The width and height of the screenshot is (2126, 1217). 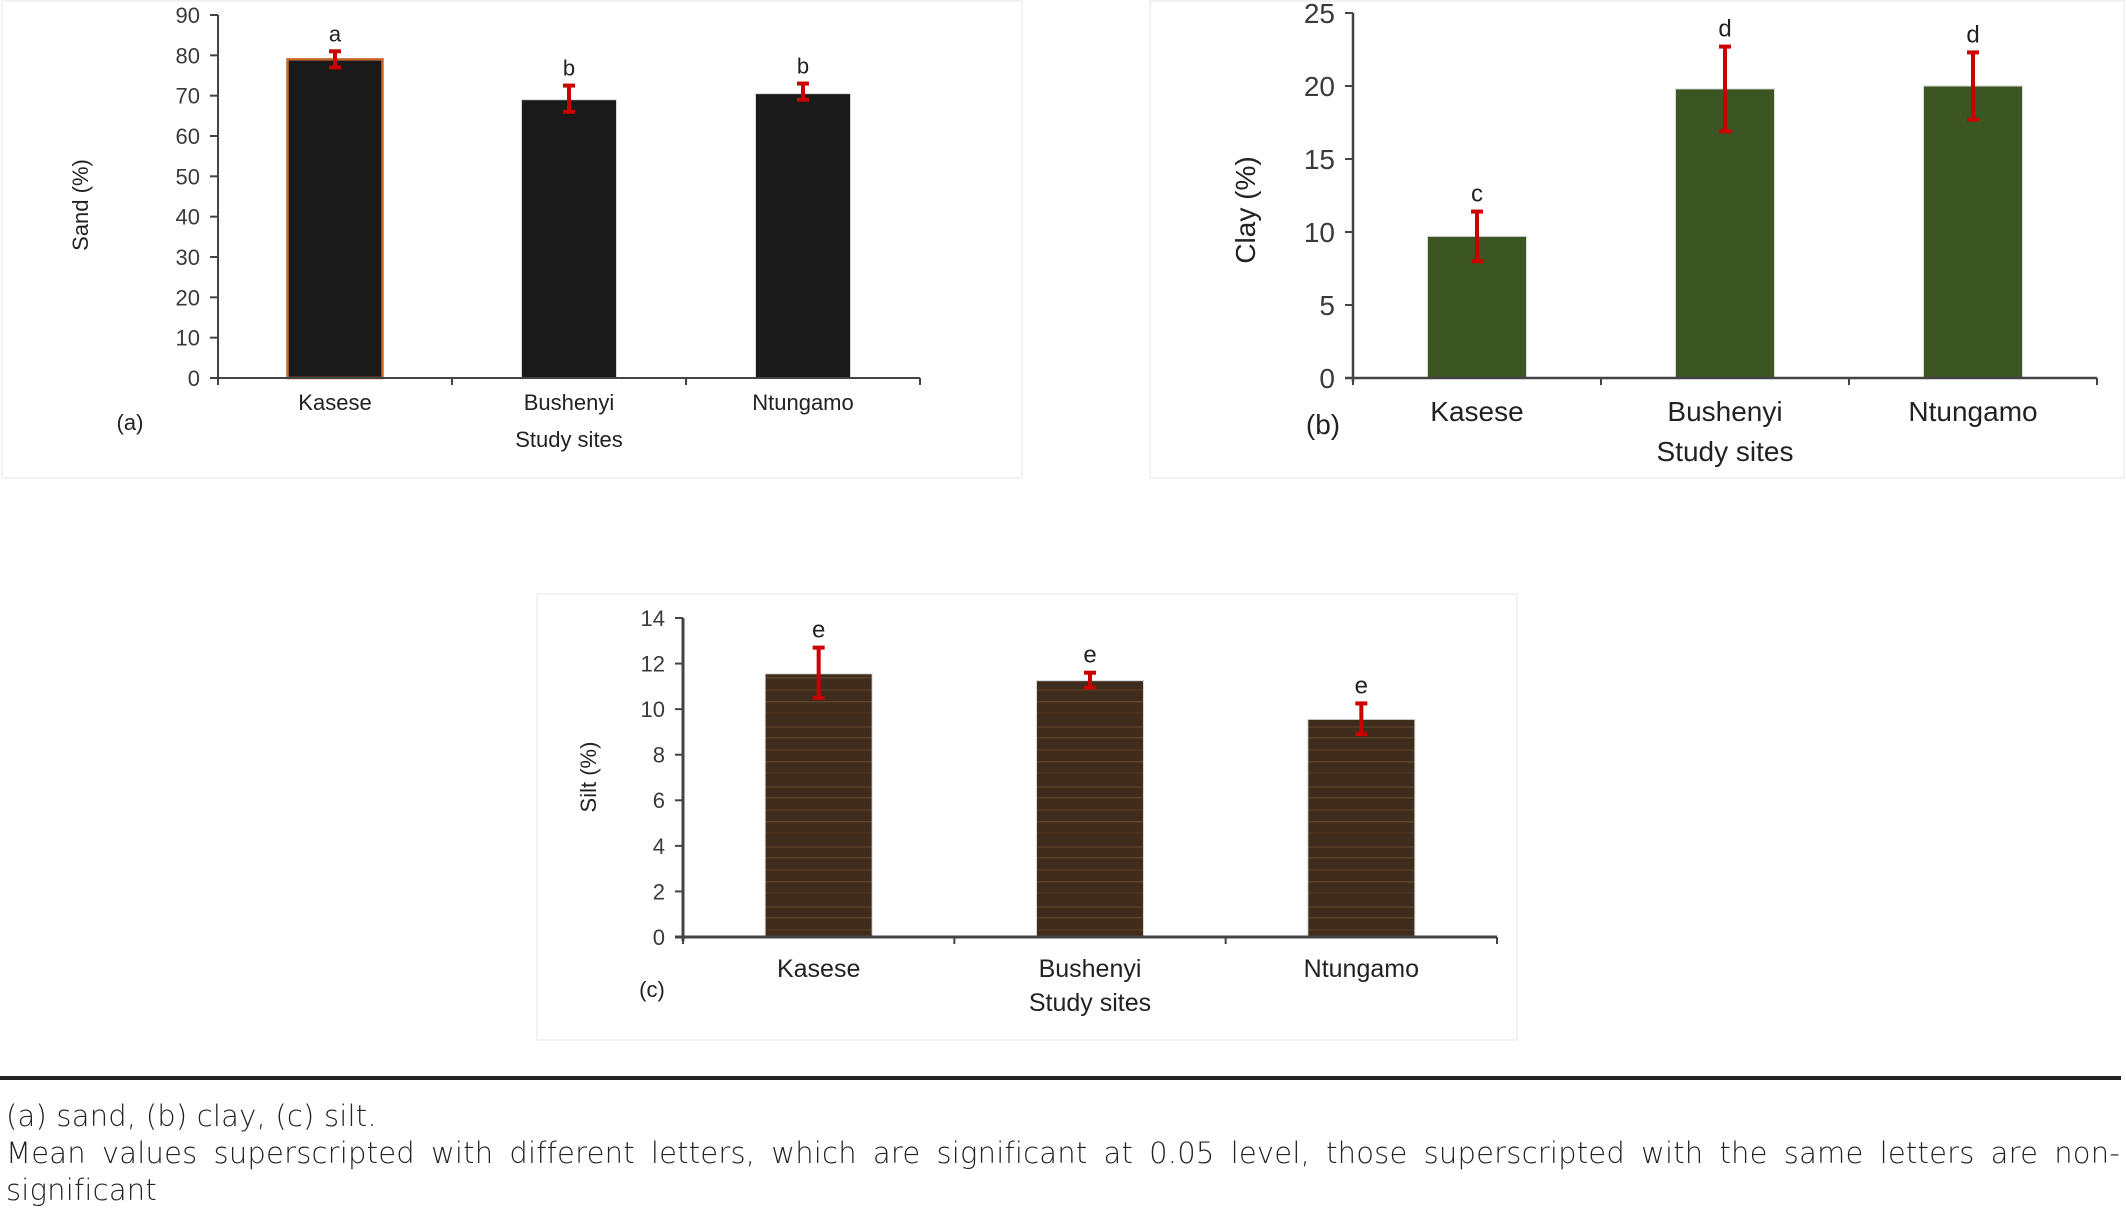 What do you see at coordinates (653, 618) in the screenshot?
I see `y-tick-label: 14` at bounding box center [653, 618].